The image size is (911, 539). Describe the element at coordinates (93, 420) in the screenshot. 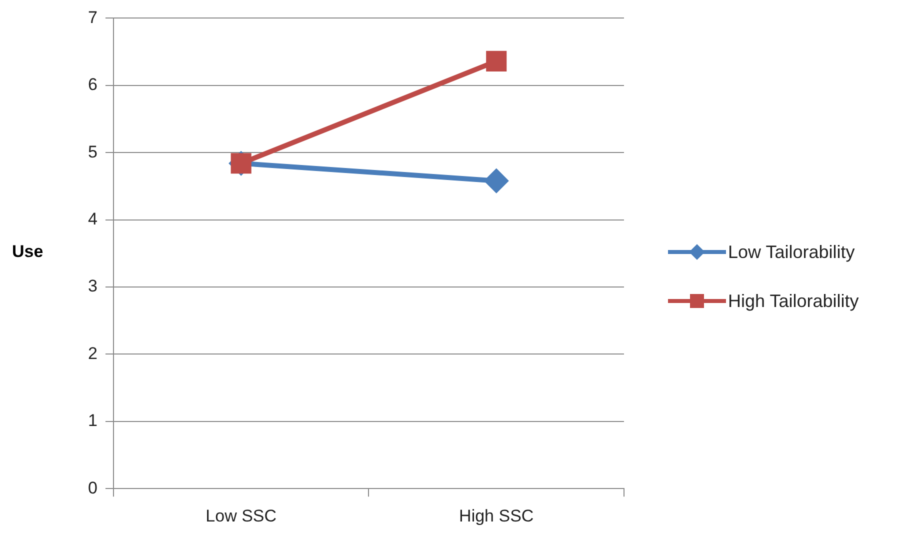

I see `y-tick-label: 1` at that location.